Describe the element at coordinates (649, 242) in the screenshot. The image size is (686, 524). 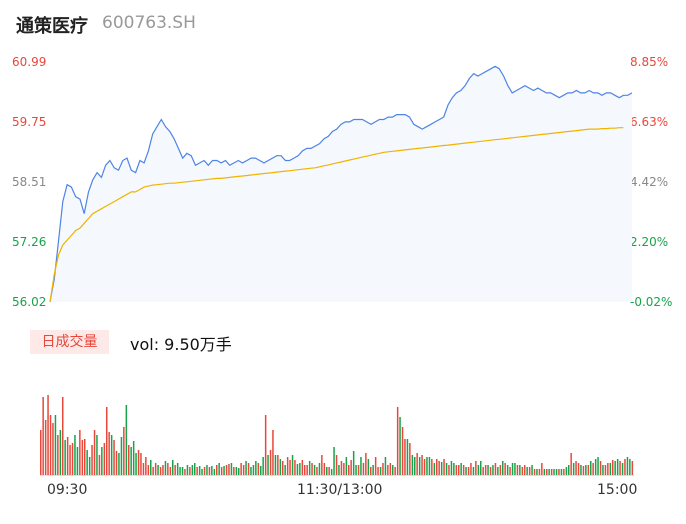
I see `pct-tick-3: 2.20%` at that location.